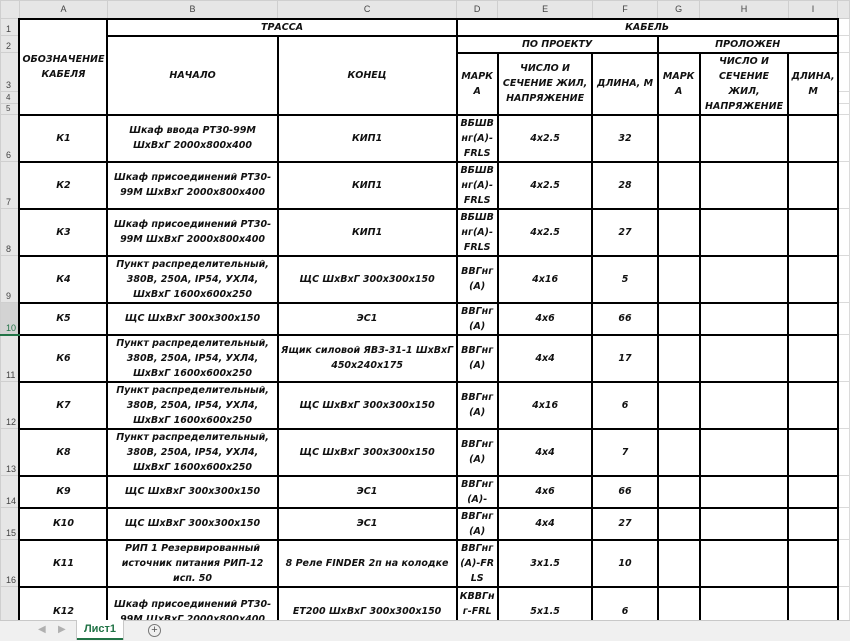 The height and width of the screenshot is (641, 850). Describe the element at coordinates (10, 319) in the screenshot. I see `row-header: 10` at that location.